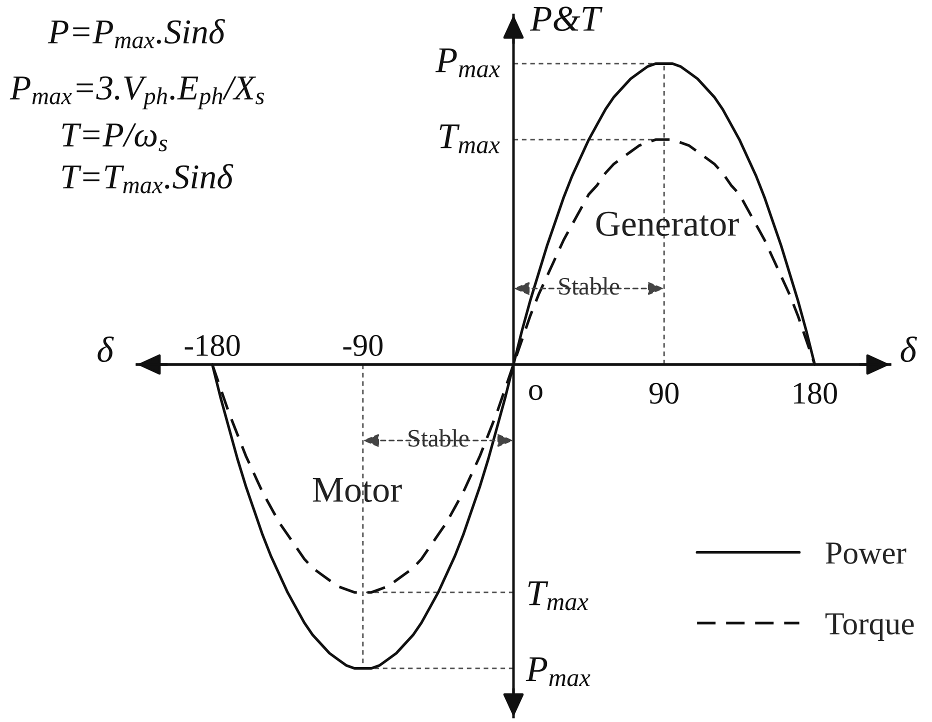 Image resolution: width=932 pixels, height=722 pixels. I want to click on x2-tick-label: -180, so click(212, 345).